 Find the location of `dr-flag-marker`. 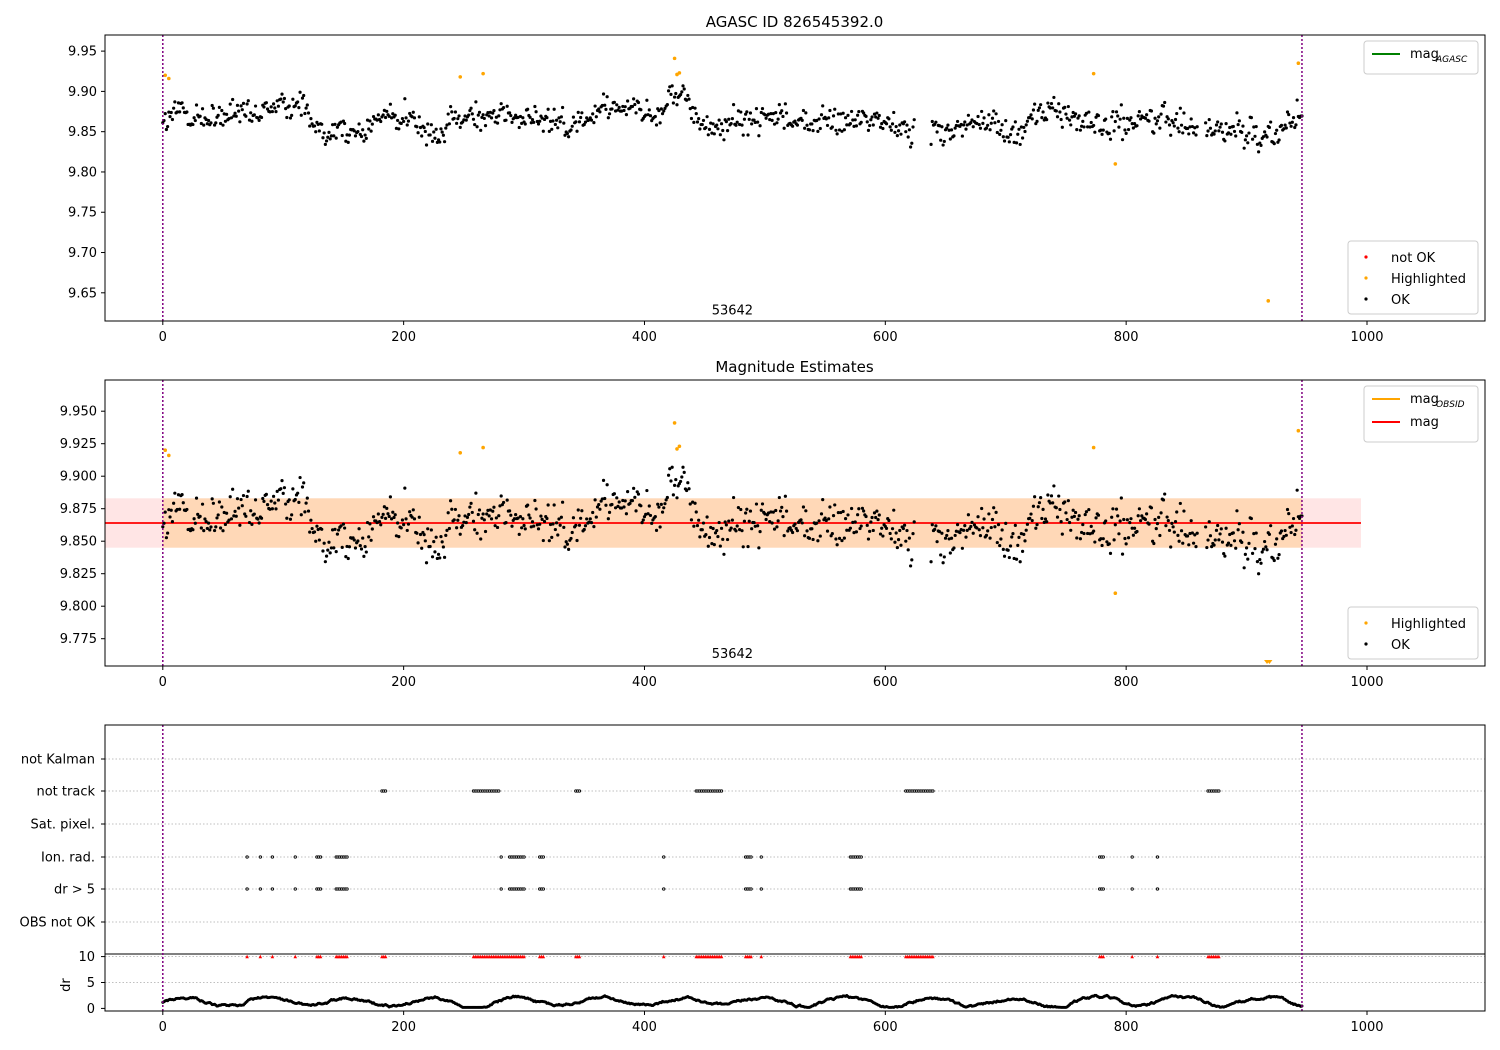

dr-flag-marker is located at coordinates (1132, 956).